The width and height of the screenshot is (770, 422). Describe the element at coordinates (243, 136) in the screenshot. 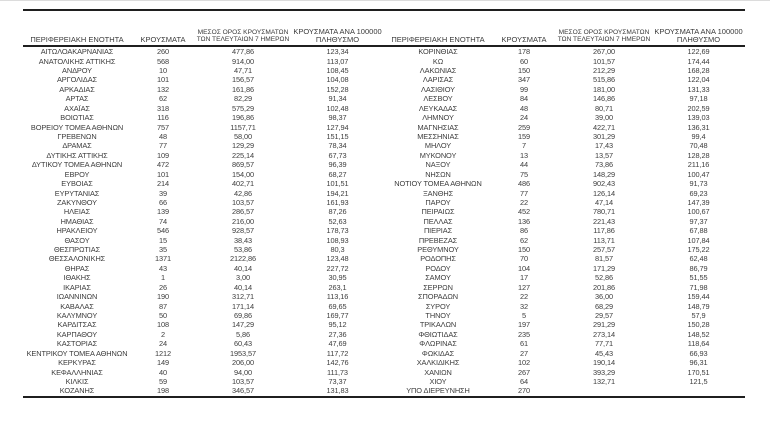

I see `avg7-cell: 58,00` at that location.